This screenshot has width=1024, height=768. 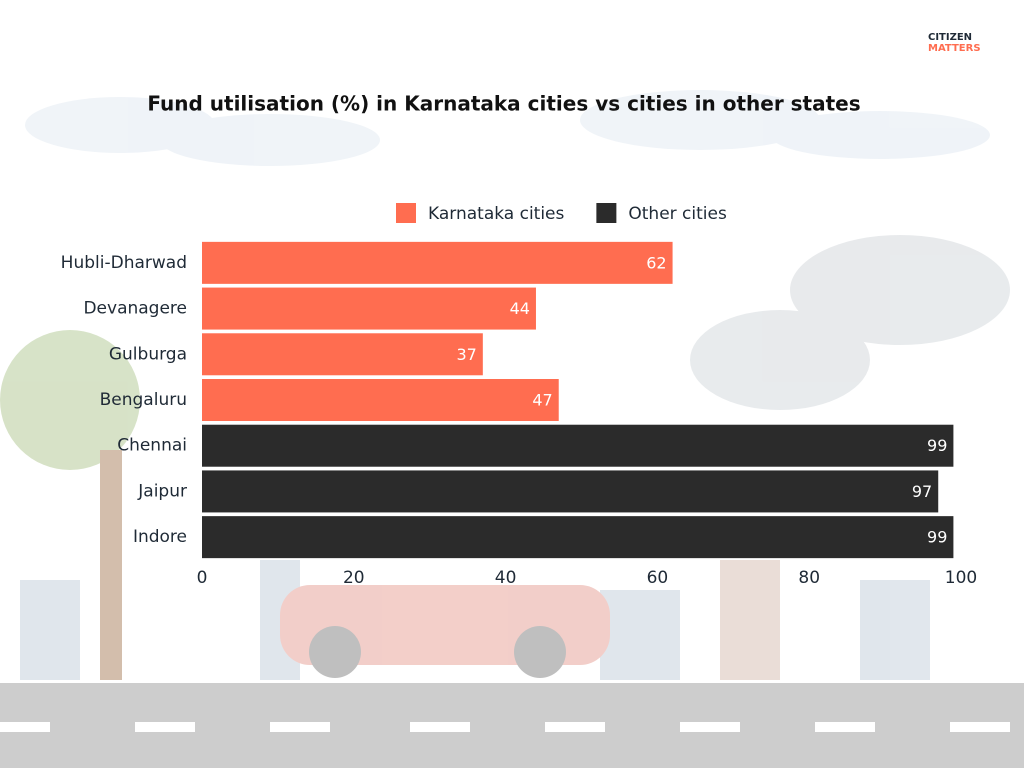 I want to click on brand-line-2: MATTERS, so click(x=954, y=48).